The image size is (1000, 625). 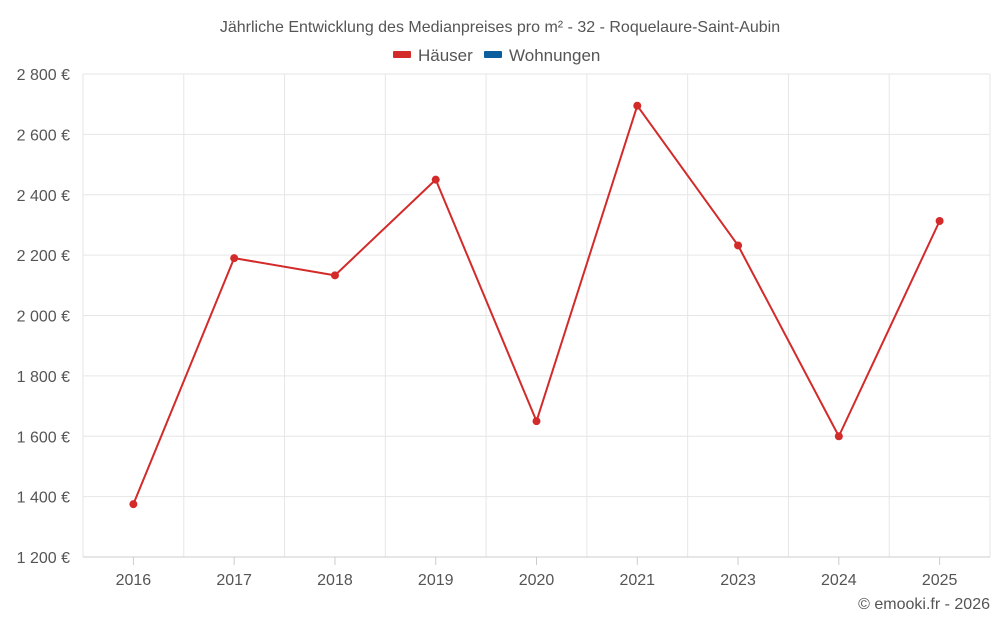 What do you see at coordinates (537, 580) in the screenshot?
I see `x-tick-label: 2020` at bounding box center [537, 580].